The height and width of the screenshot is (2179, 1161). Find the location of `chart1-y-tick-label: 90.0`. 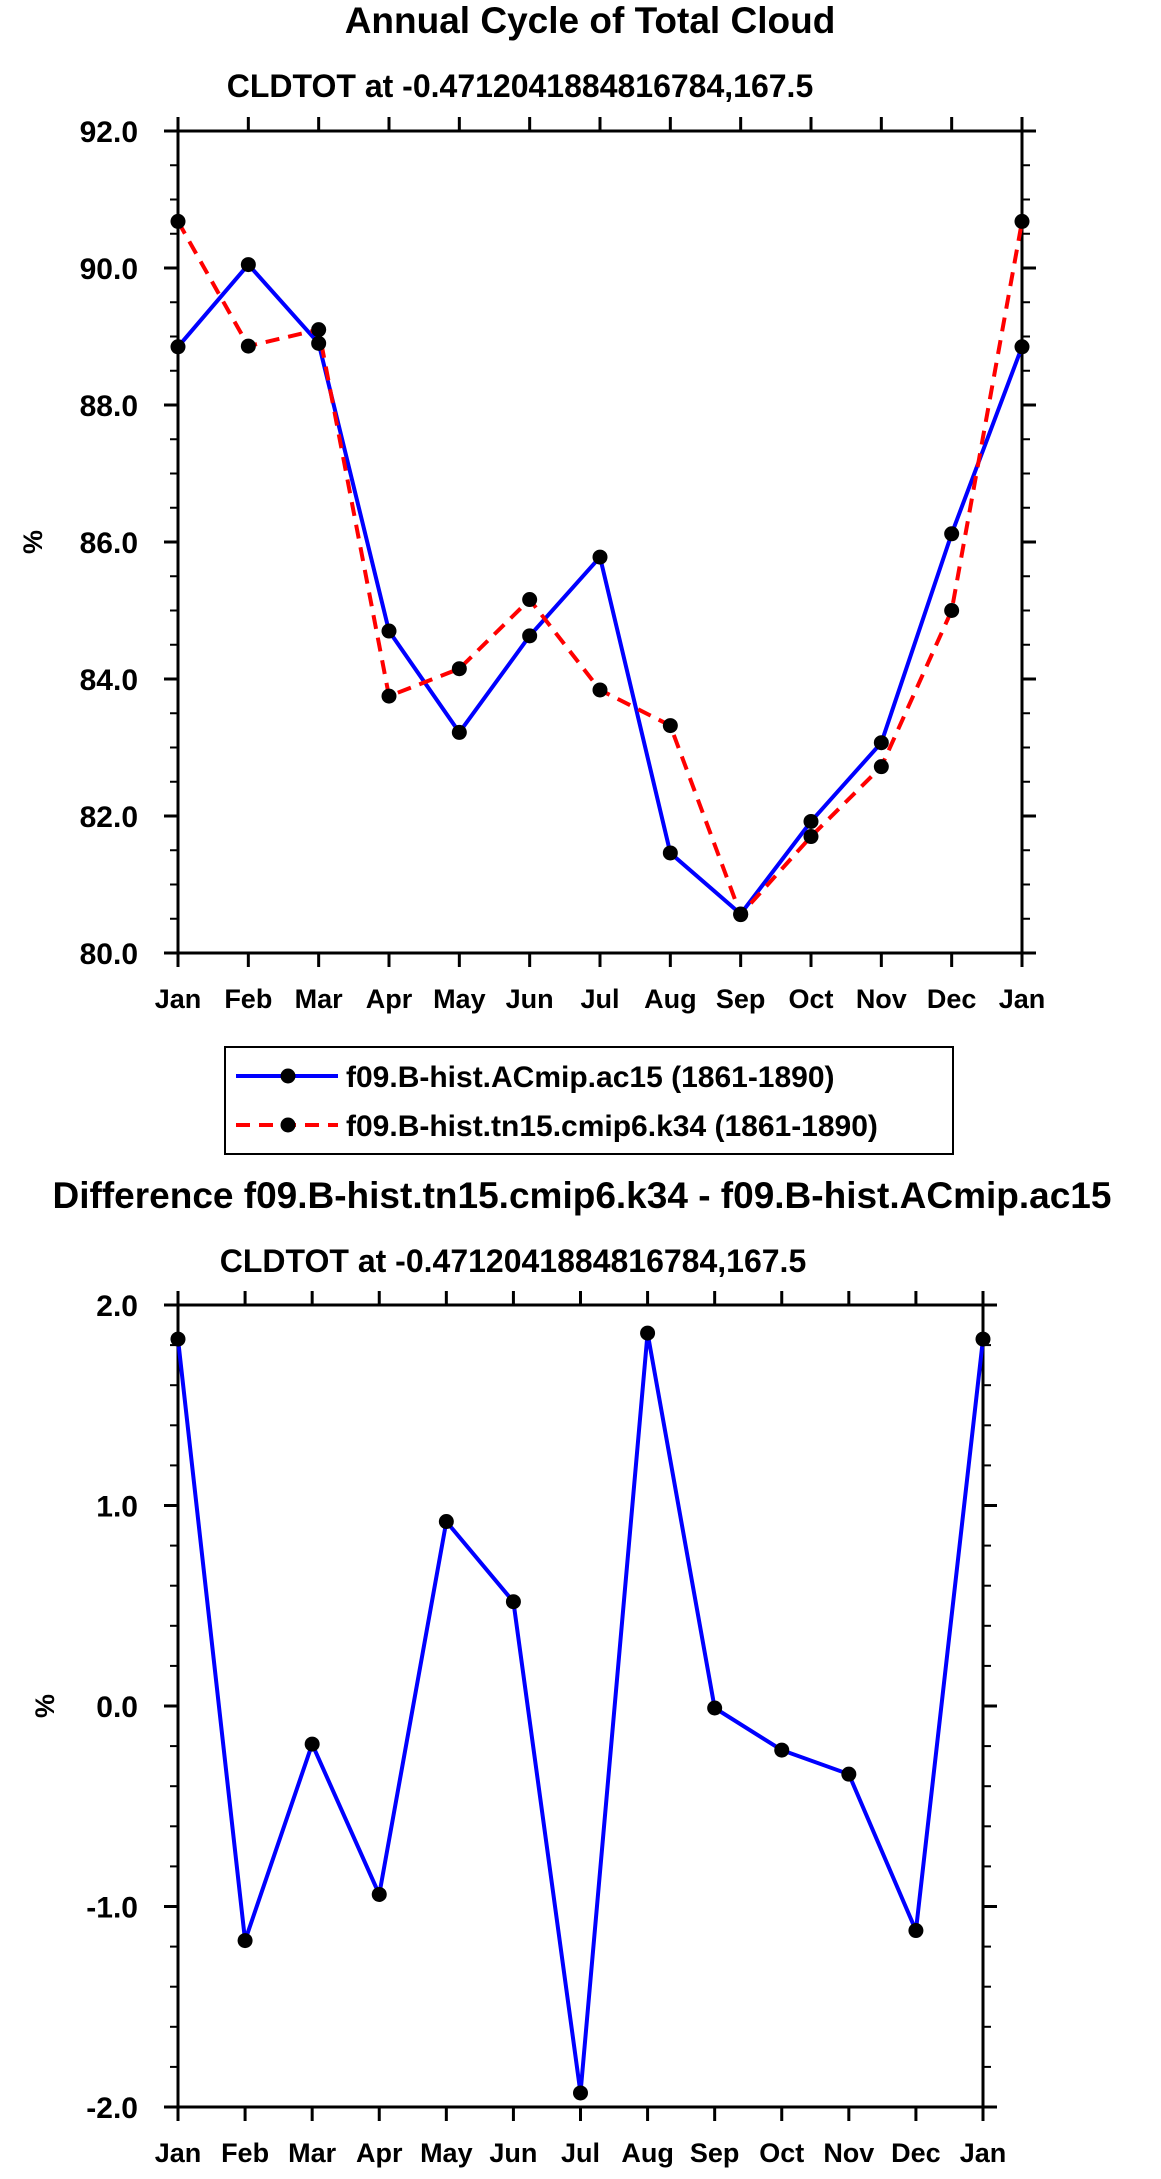

chart1-y-tick-label: 90.0 is located at coordinates (109, 269).